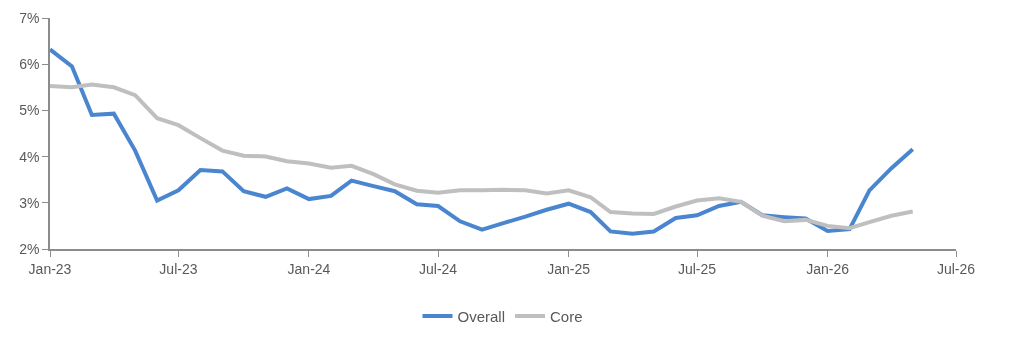 The height and width of the screenshot is (343, 1024). Describe the element at coordinates (29, 248) in the screenshot. I see `y-tick-label: 2%` at that location.